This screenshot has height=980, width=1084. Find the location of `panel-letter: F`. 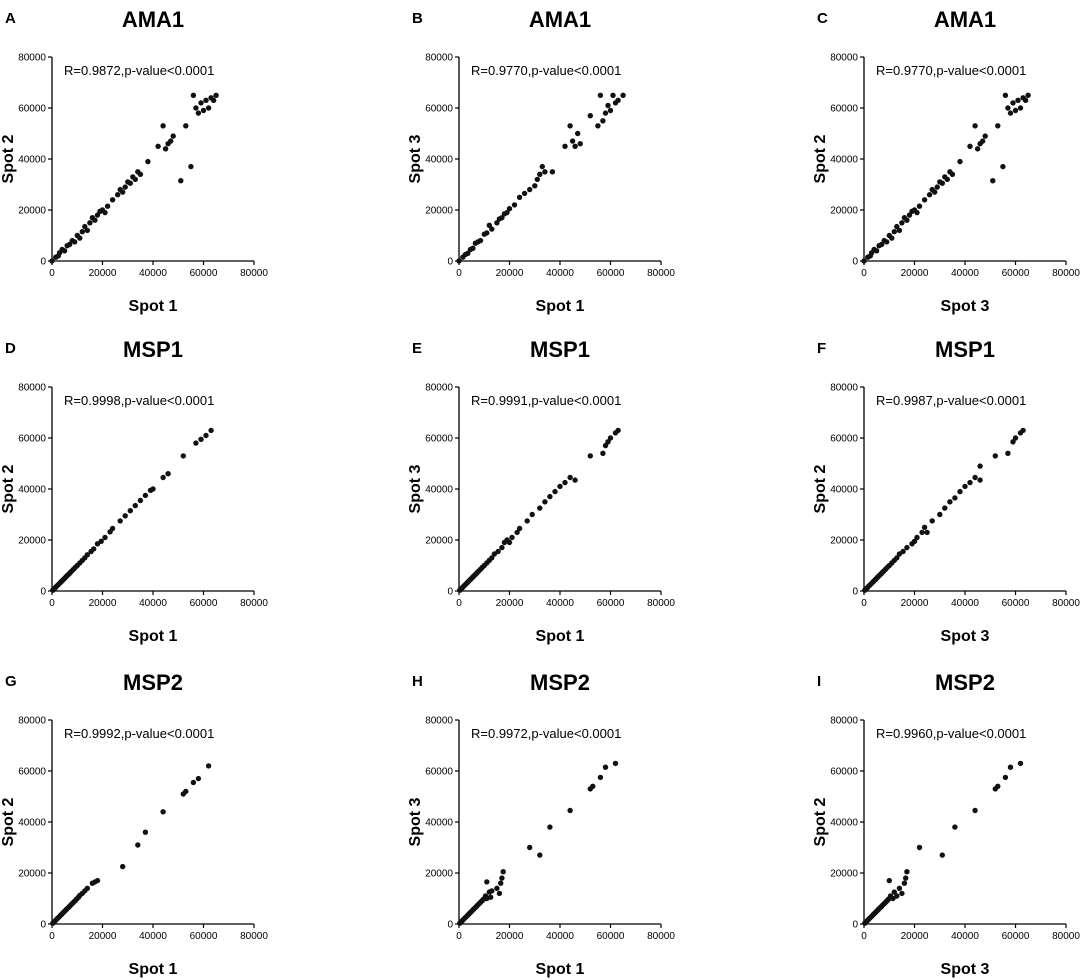

panel-letter: F is located at coordinates (821, 348).